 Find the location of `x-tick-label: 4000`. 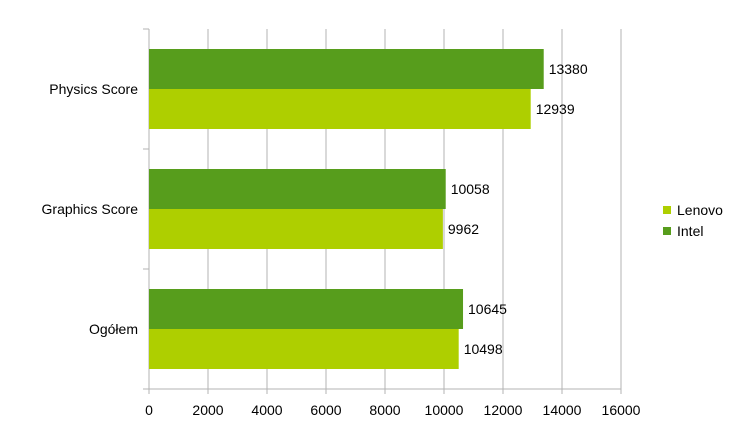

x-tick-label: 4000 is located at coordinates (266, 410).